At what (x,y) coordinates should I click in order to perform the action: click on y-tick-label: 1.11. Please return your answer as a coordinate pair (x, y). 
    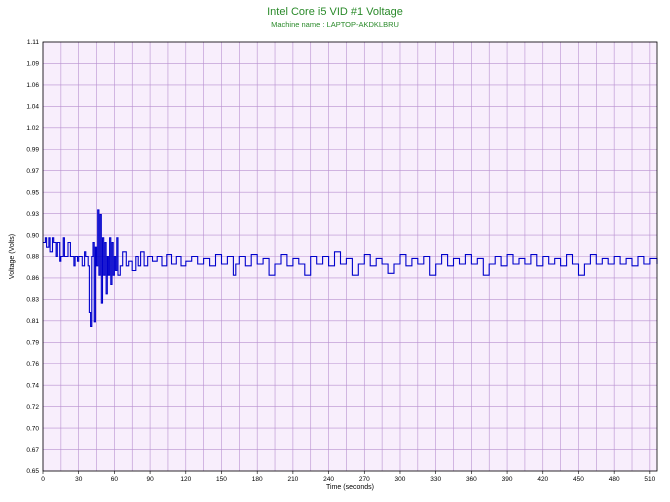
    Looking at the image, I should click on (33, 42).